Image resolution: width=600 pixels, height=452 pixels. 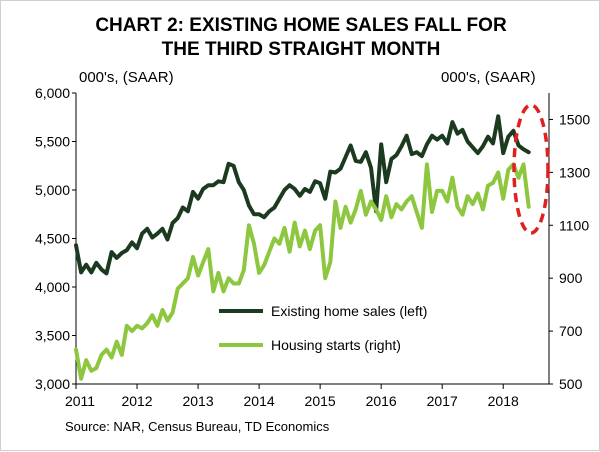 What do you see at coordinates (503, 401) in the screenshot?
I see `x-tick-label: 2018` at bounding box center [503, 401].